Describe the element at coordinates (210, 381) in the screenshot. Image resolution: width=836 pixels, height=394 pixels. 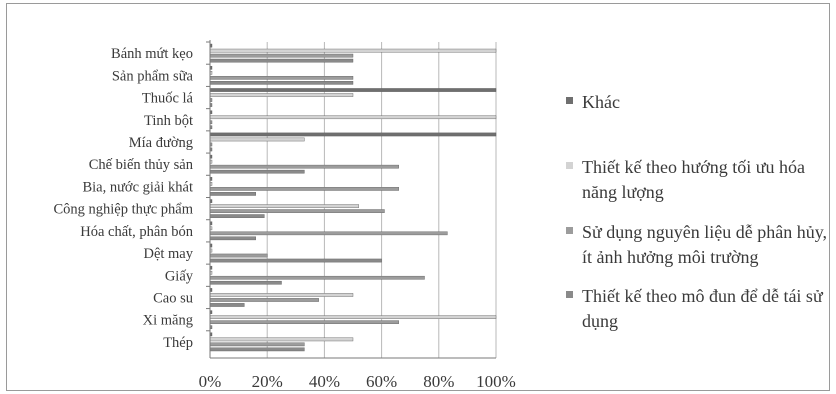
I see `x-tick-label: 0%` at that location.